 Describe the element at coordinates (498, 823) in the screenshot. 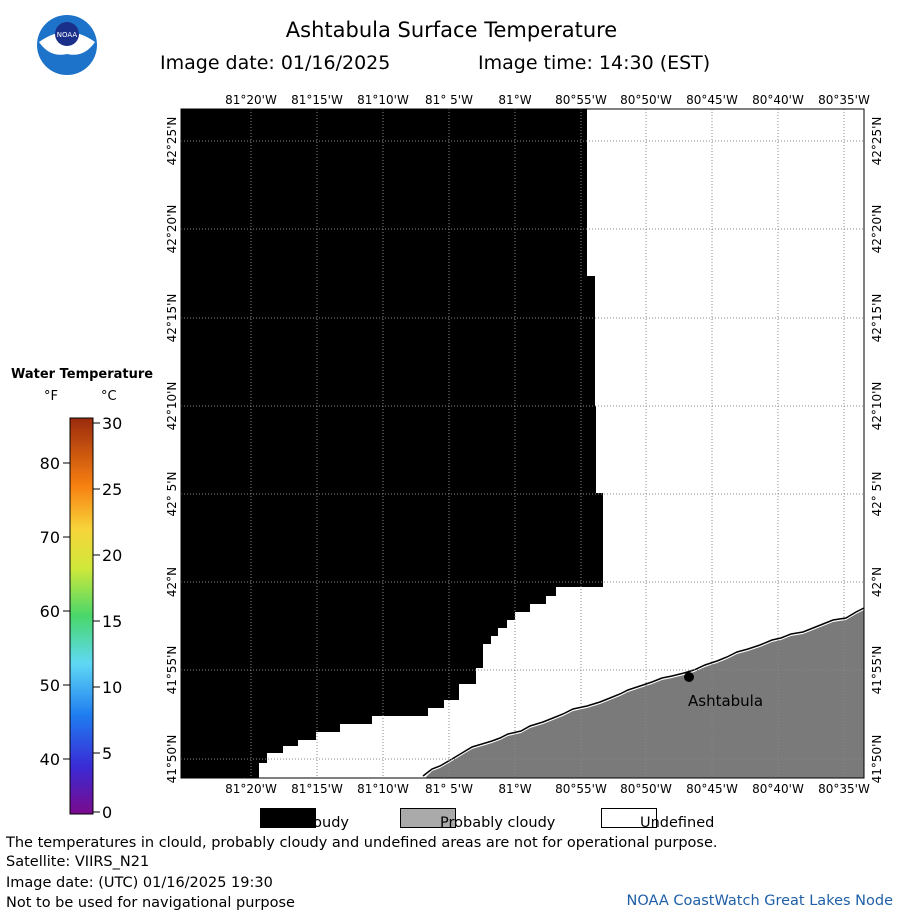

I see `key-label-probably-cloudy: Probably cloudy` at that location.